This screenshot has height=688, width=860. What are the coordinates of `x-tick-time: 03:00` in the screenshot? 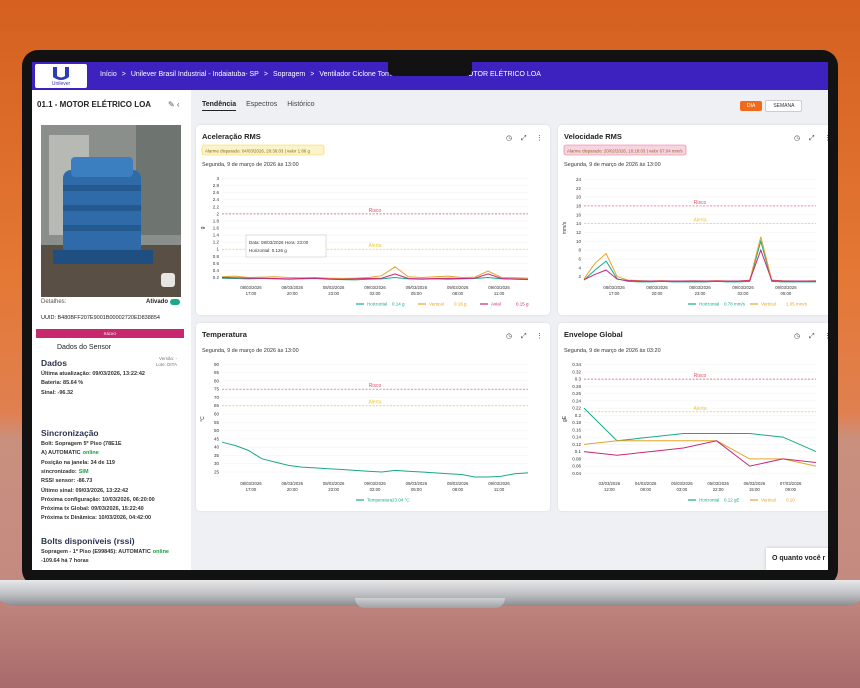 It's located at (681, 489).